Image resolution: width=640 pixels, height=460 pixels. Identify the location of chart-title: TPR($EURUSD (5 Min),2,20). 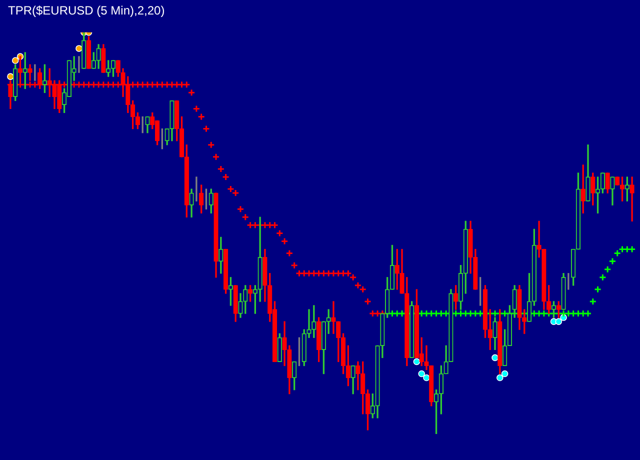
(86, 11).